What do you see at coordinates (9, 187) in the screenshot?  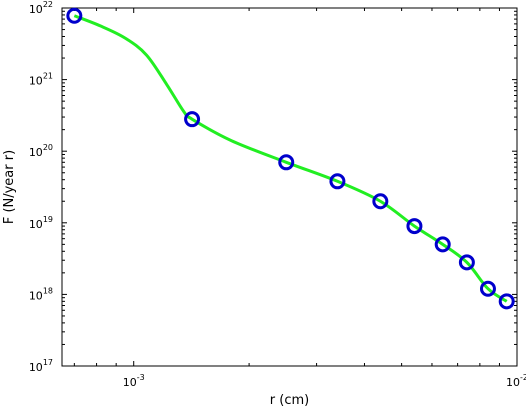 I see `y-axis-label: F (N/year r)` at bounding box center [9, 187].